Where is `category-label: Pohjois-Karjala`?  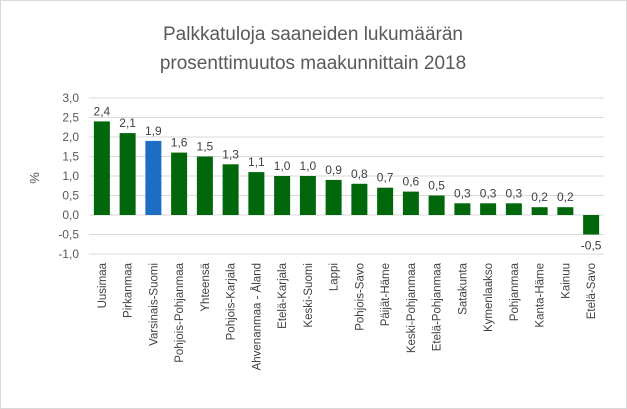 category-label: Pohjois-Karjala is located at coordinates (232, 301).